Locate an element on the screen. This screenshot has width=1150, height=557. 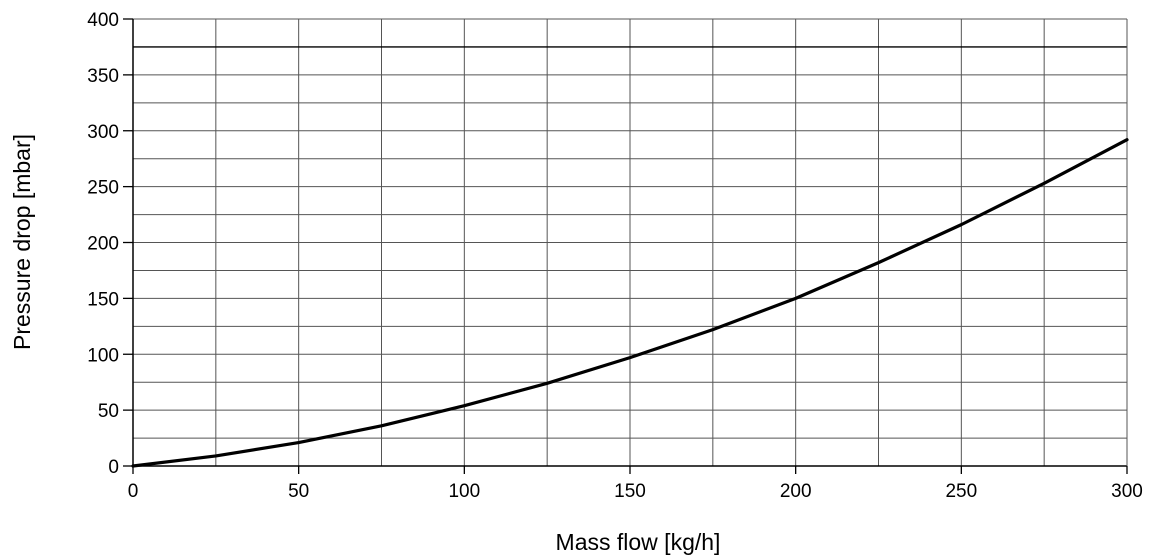
y-tick-label: 250 is located at coordinates (103, 188).